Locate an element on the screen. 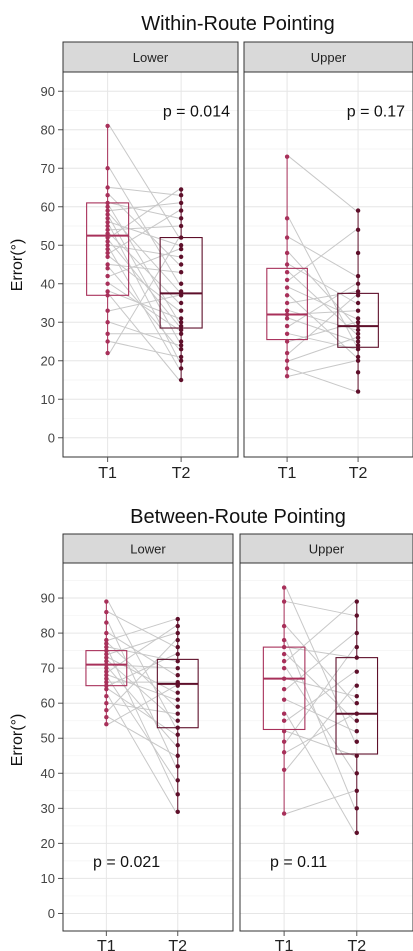 The height and width of the screenshot is (951, 413). y-tick-label: 40 is located at coordinates (48, 283).